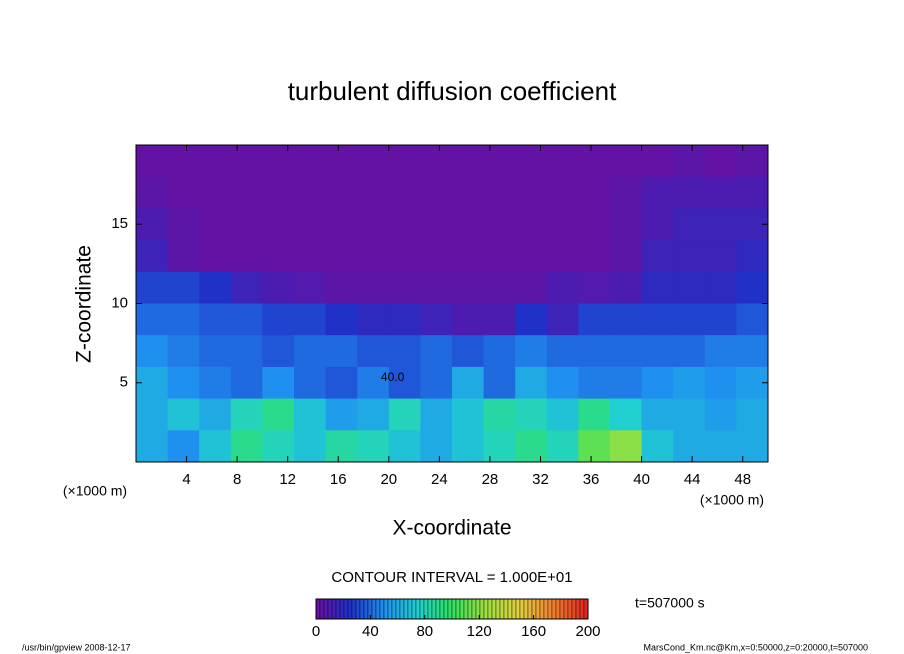 This screenshot has height=654, width=904. Describe the element at coordinates (393, 377) in the screenshot. I see `contour-label: 40.0` at that location.